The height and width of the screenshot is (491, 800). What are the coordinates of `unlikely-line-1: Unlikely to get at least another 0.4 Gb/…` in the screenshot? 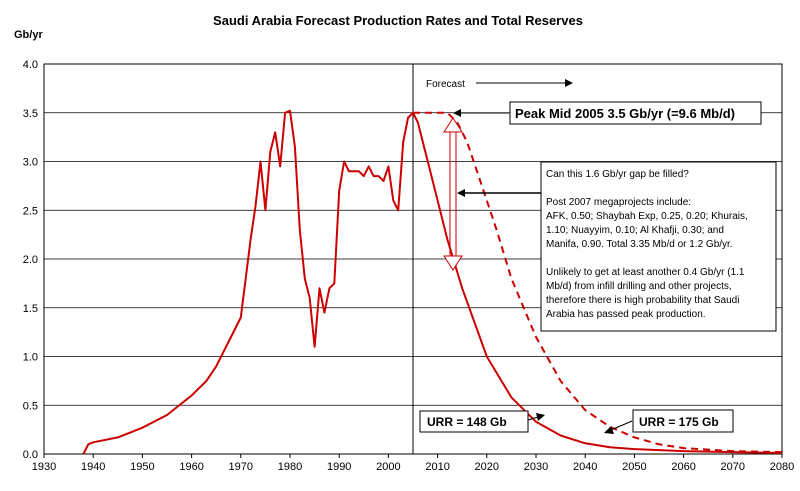 It's located at (645, 272).